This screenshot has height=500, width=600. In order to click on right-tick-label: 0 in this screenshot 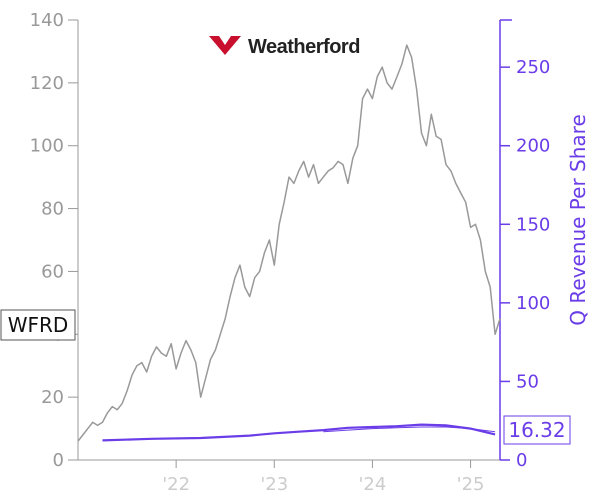, I will do `click(521, 460)`.